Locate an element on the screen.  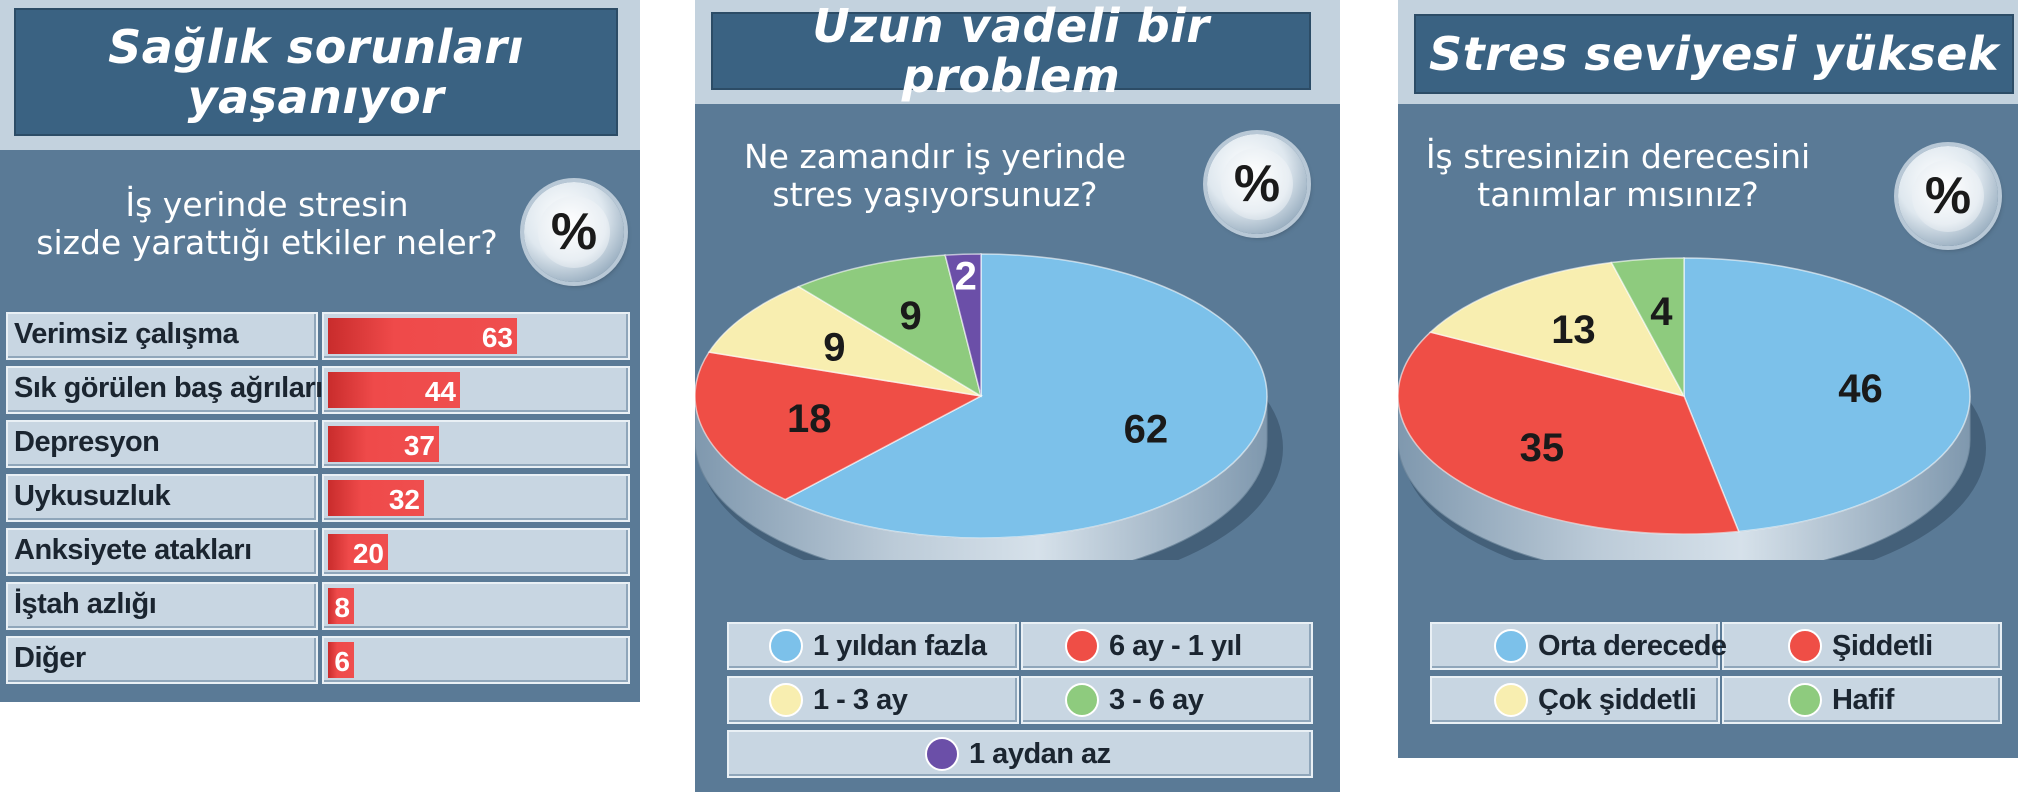
question-line-2: tanımlar mısınız? is located at coordinates (1618, 194).